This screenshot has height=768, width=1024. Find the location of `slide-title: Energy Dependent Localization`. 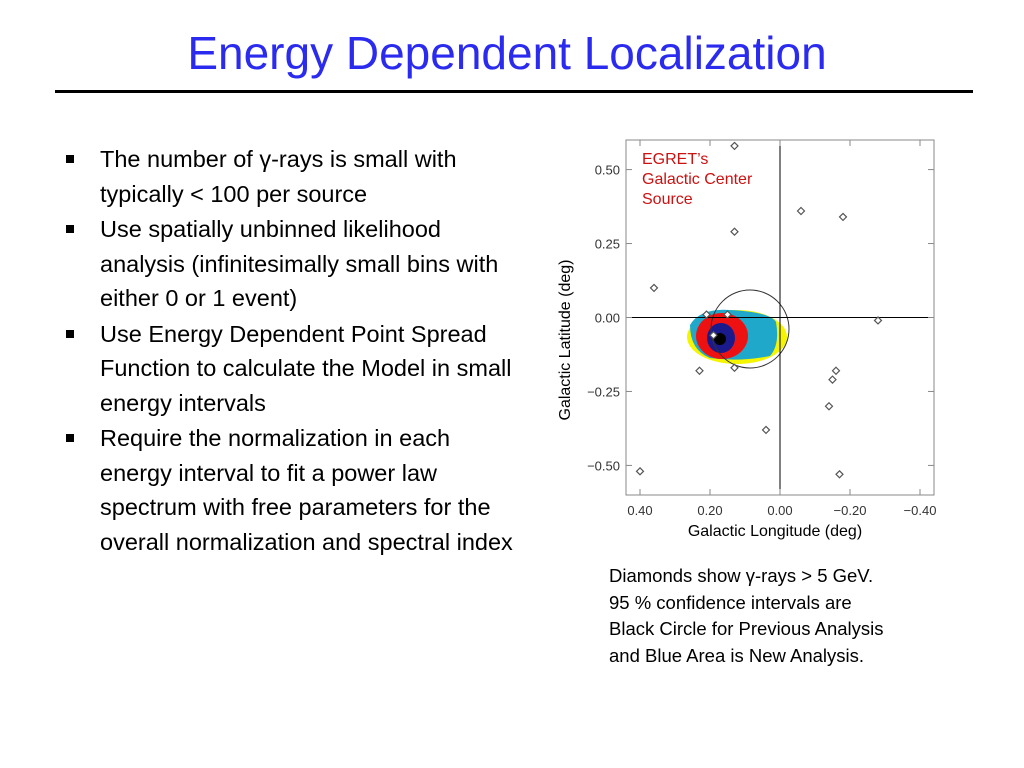

slide-title: Energy Dependent Localization is located at coordinates (507, 53).